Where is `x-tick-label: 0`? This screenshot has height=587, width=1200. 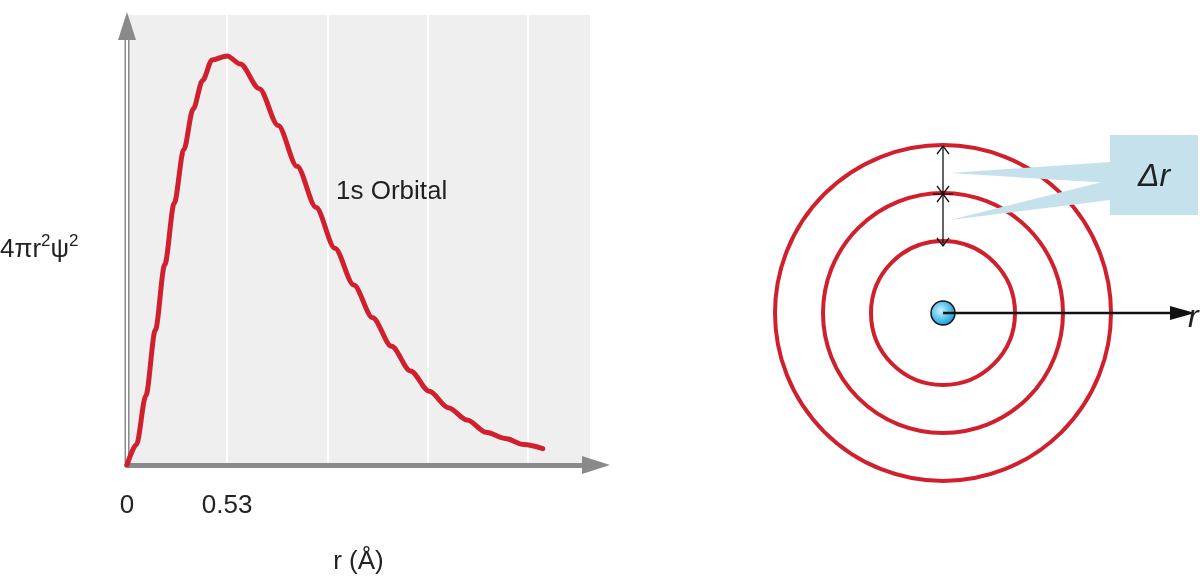
x-tick-label: 0 is located at coordinates (127, 504).